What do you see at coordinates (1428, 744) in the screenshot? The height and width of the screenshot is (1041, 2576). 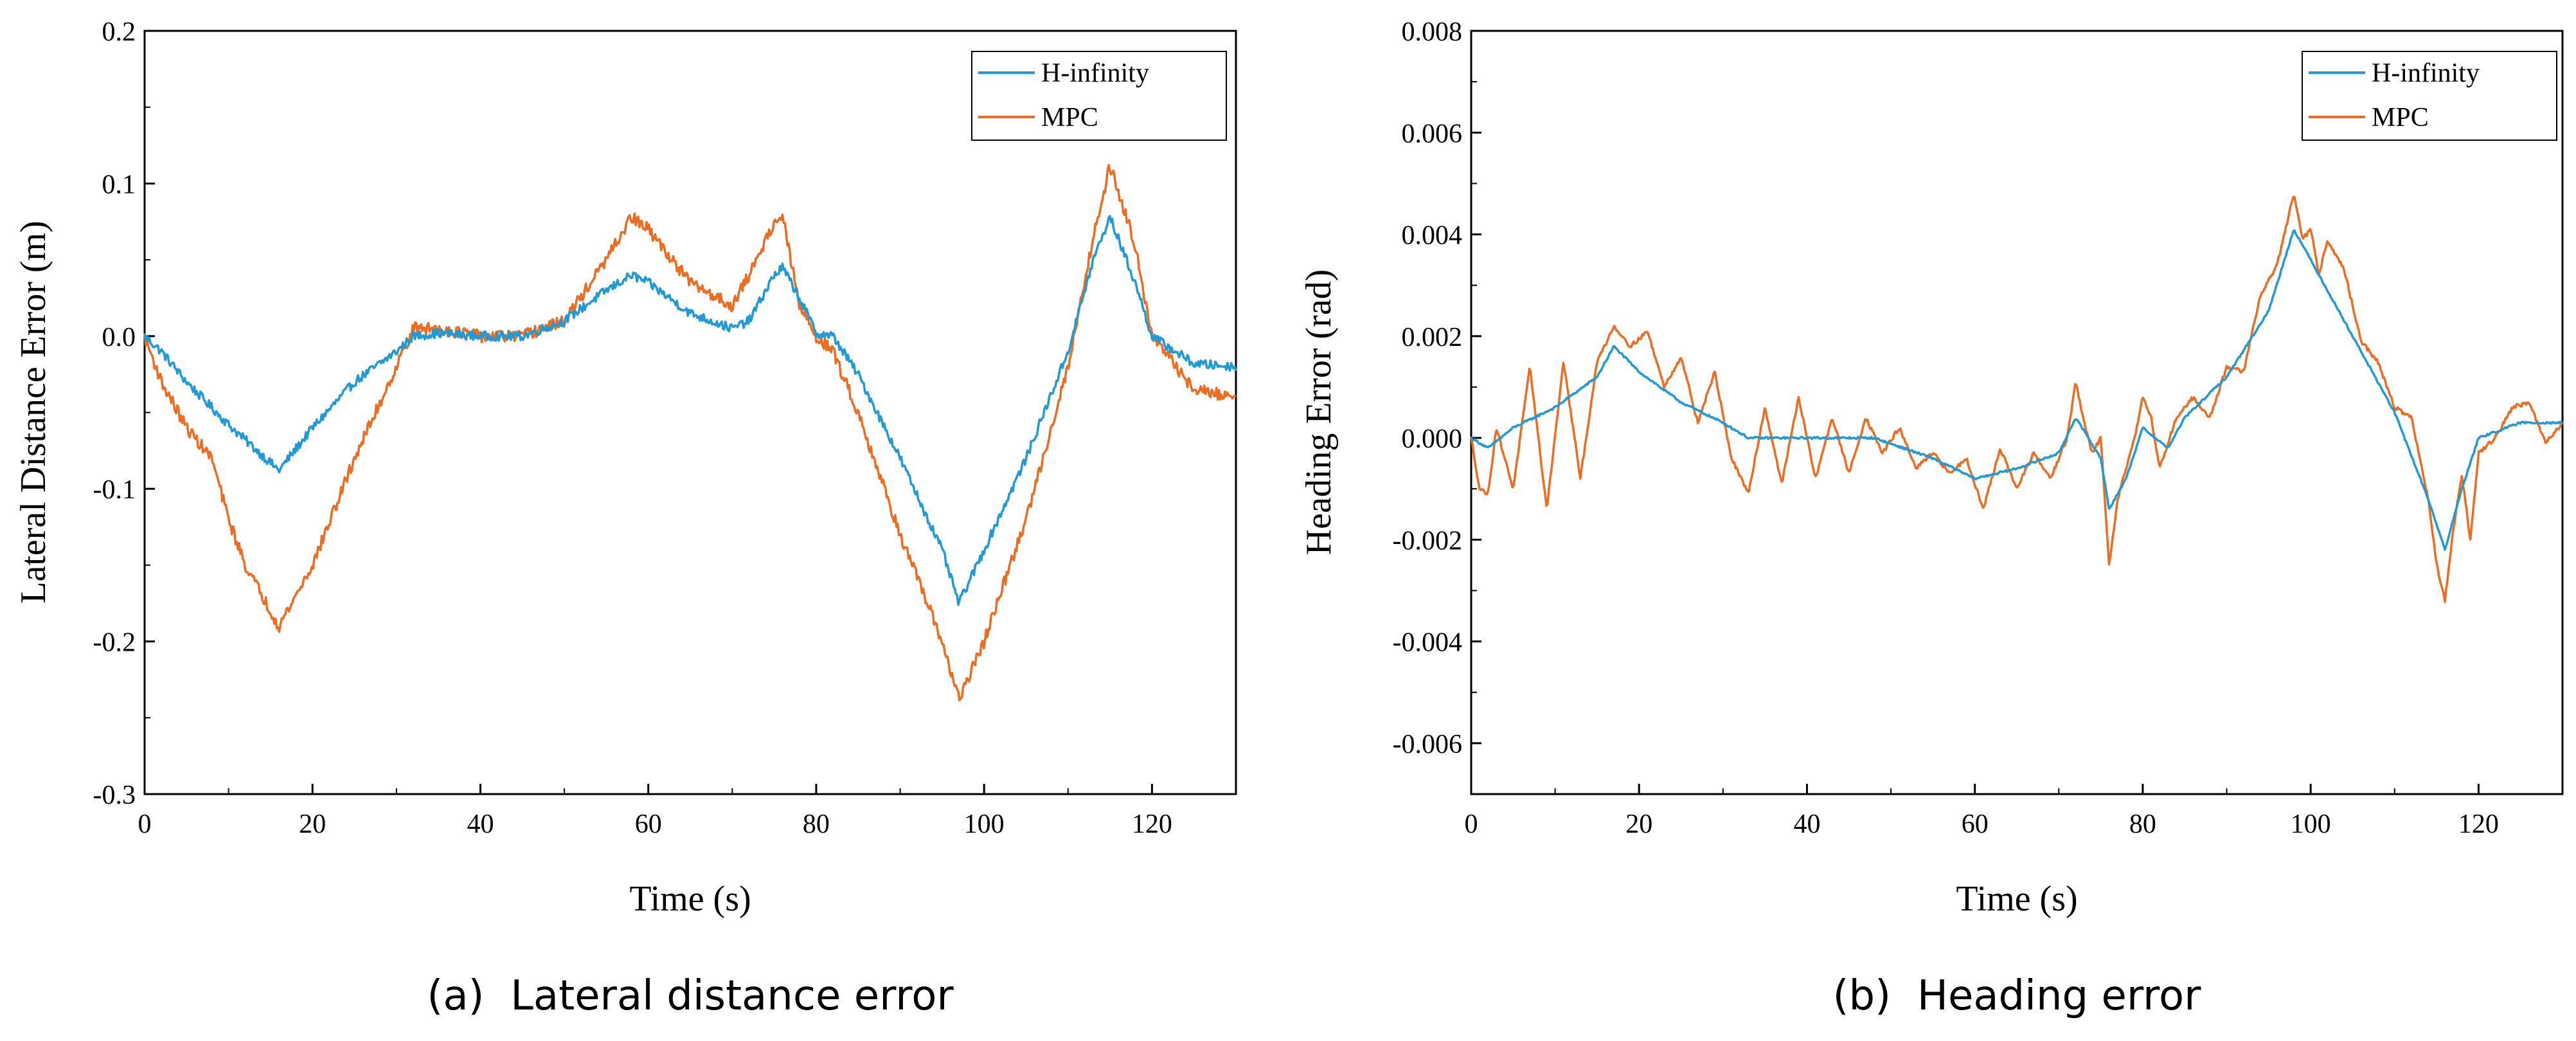 I see `y-tick-label: -0.006` at bounding box center [1428, 744].